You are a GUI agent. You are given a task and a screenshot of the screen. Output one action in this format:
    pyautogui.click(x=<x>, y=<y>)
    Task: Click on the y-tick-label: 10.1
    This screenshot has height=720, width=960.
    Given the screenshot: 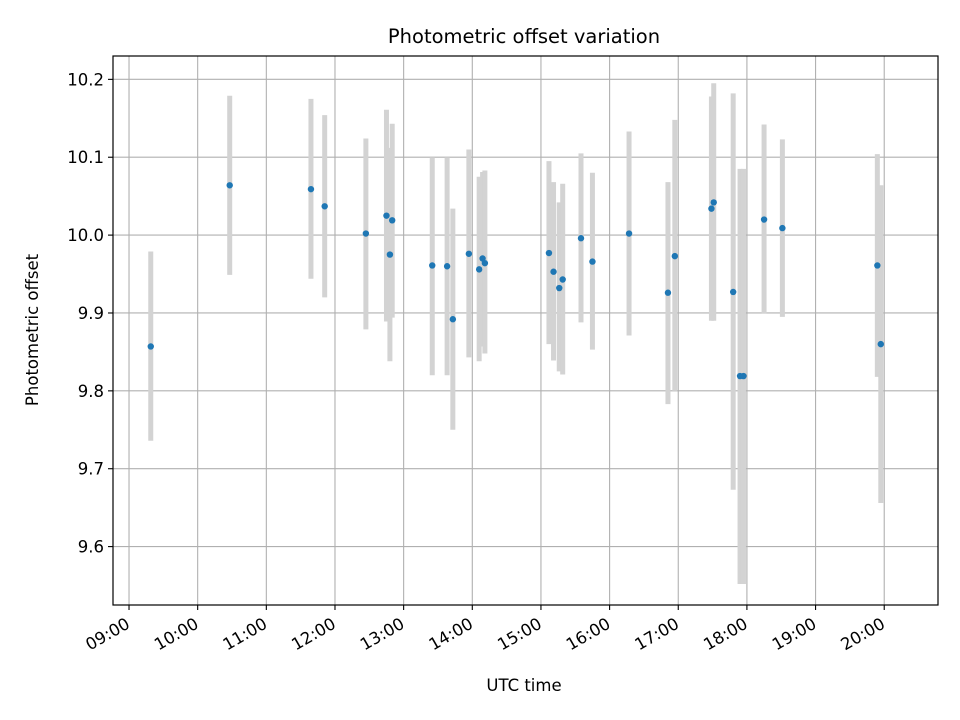 What is the action you would take?
    pyautogui.click(x=85, y=157)
    